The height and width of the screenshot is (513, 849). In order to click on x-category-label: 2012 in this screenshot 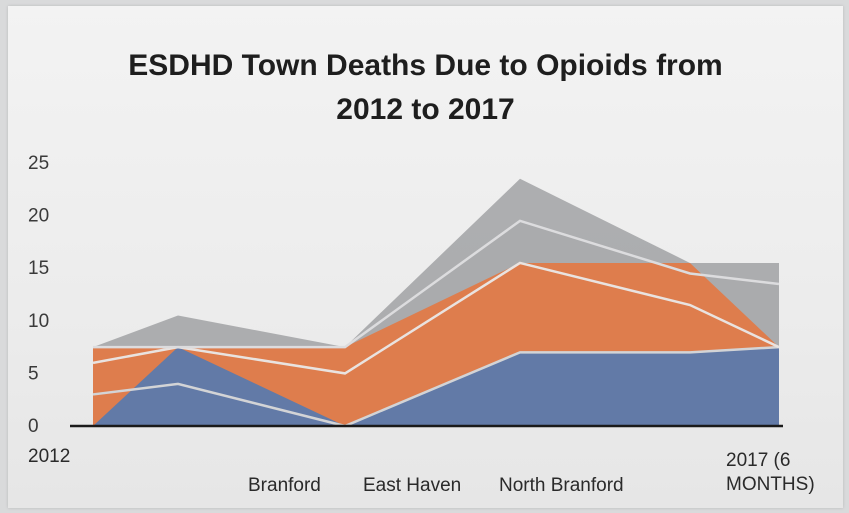, I will do `click(49, 456)`.